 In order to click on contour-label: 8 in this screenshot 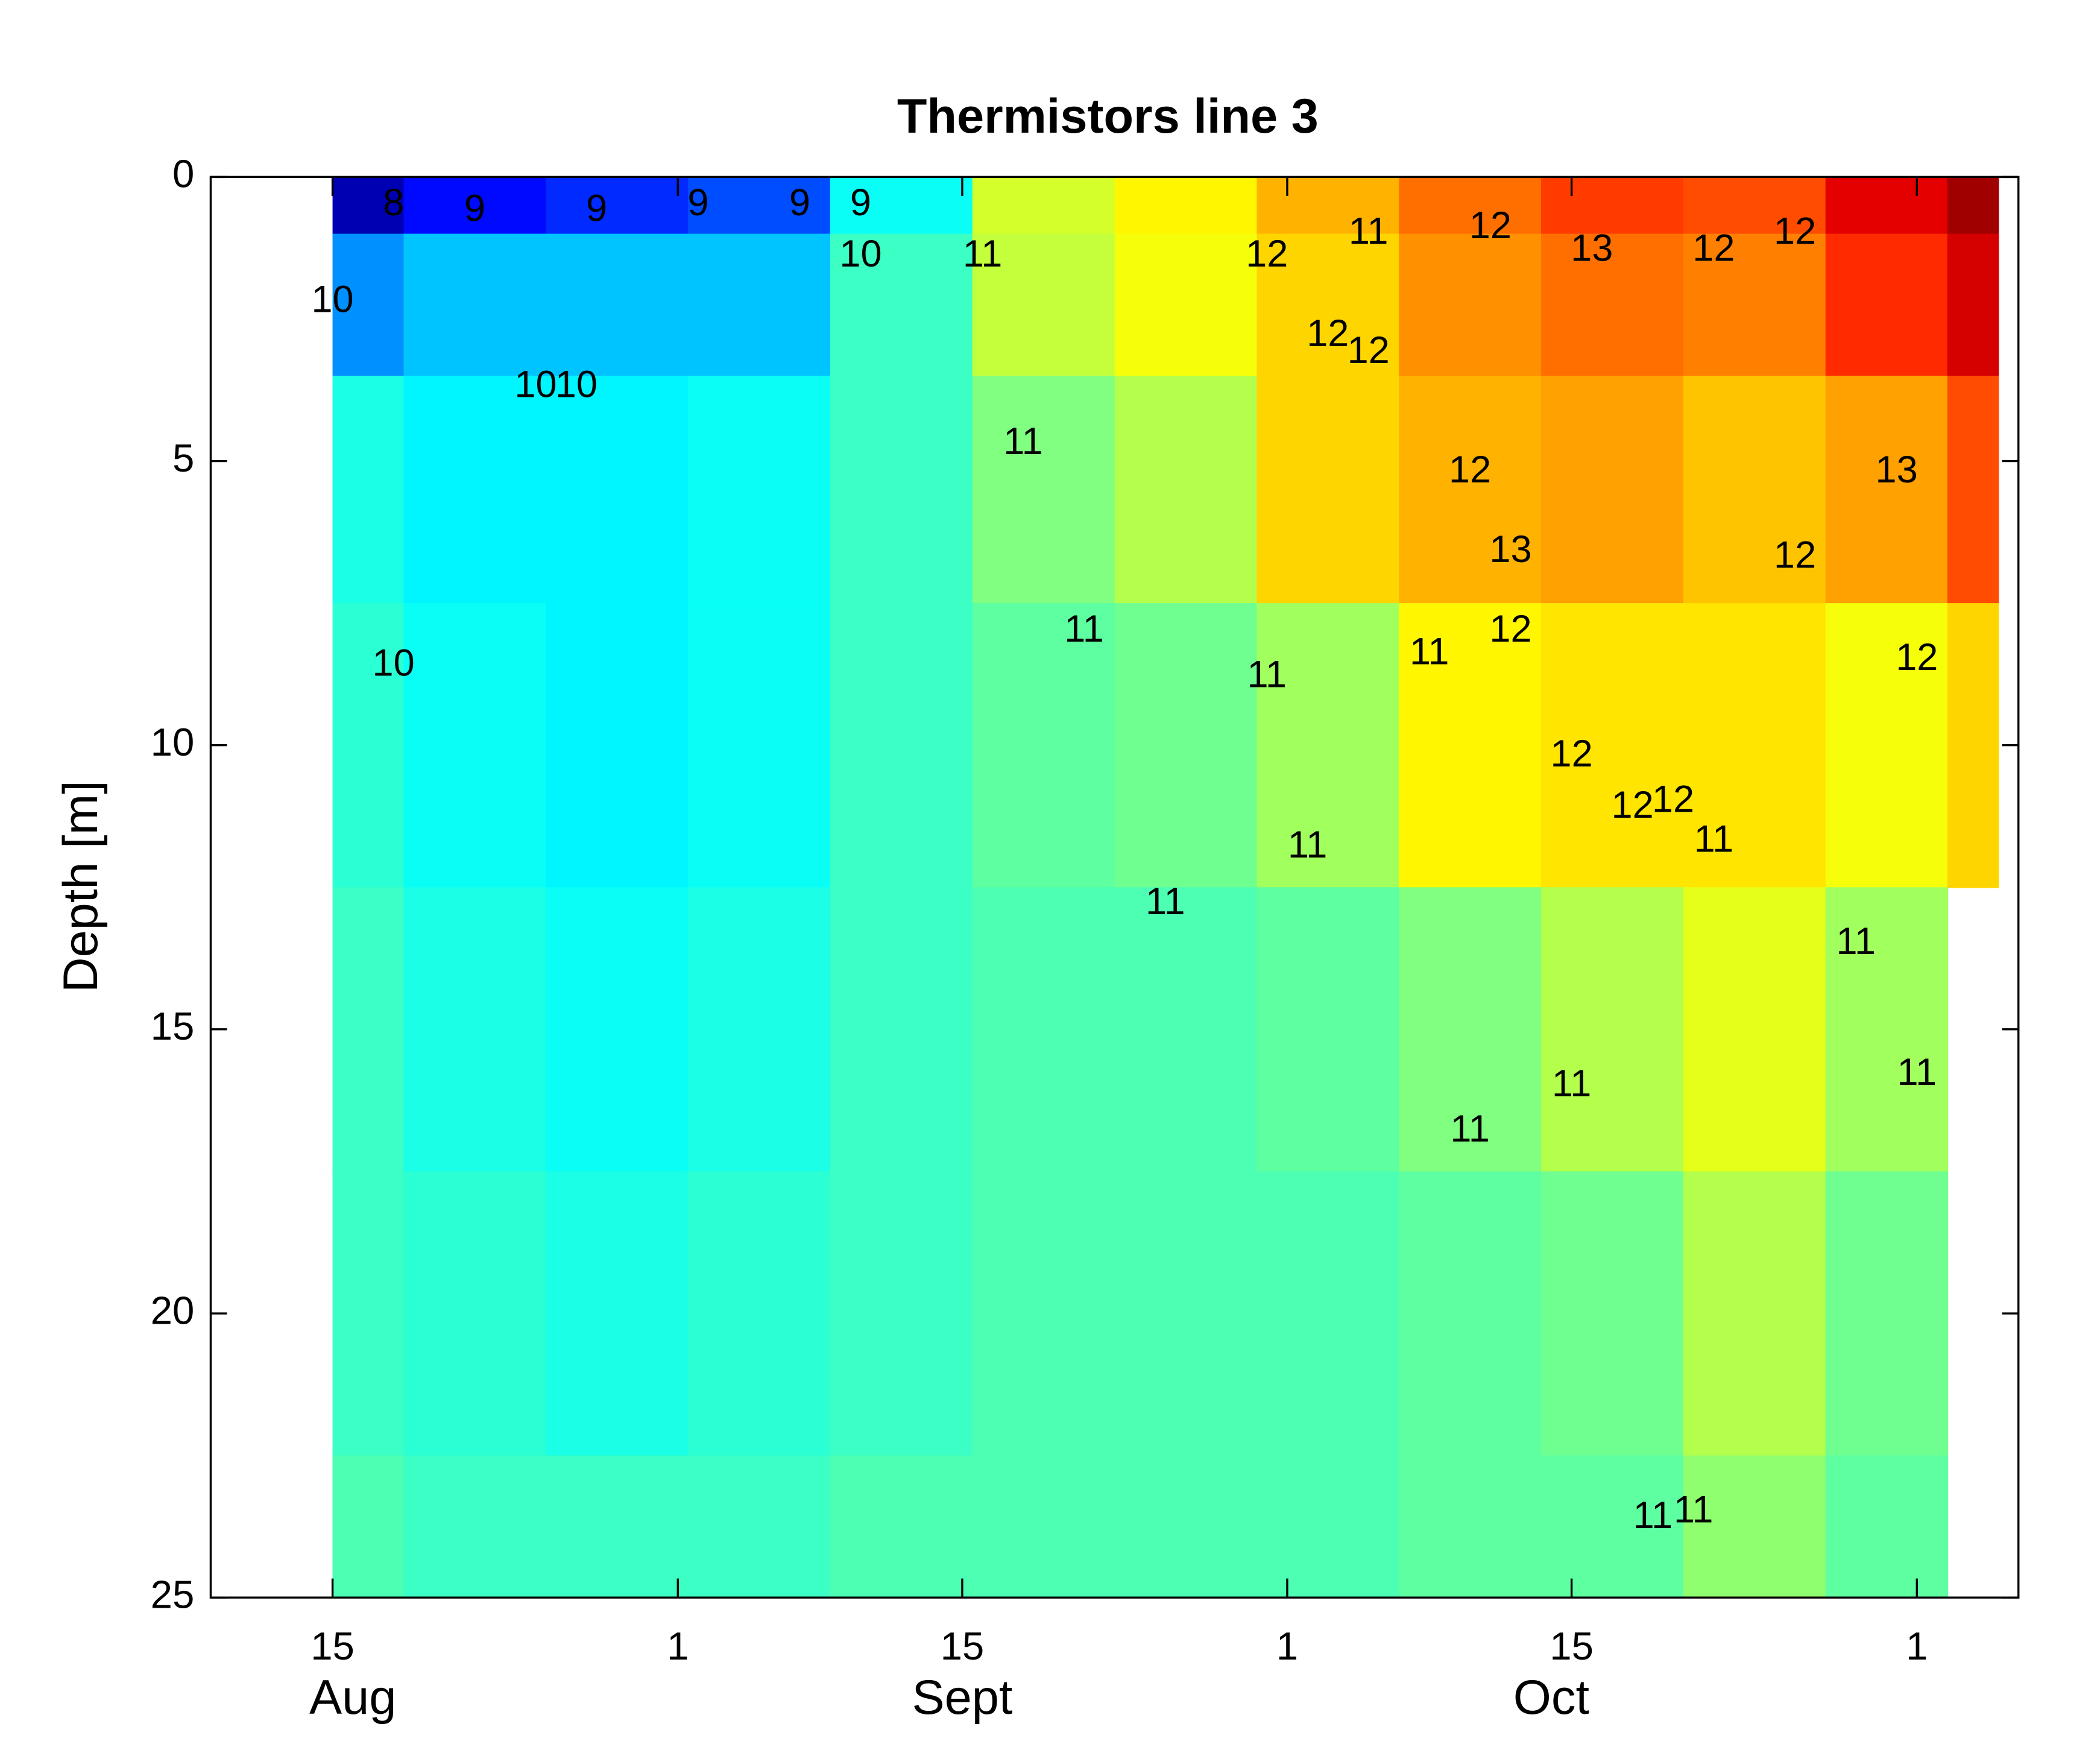, I will do `click(393, 203)`.